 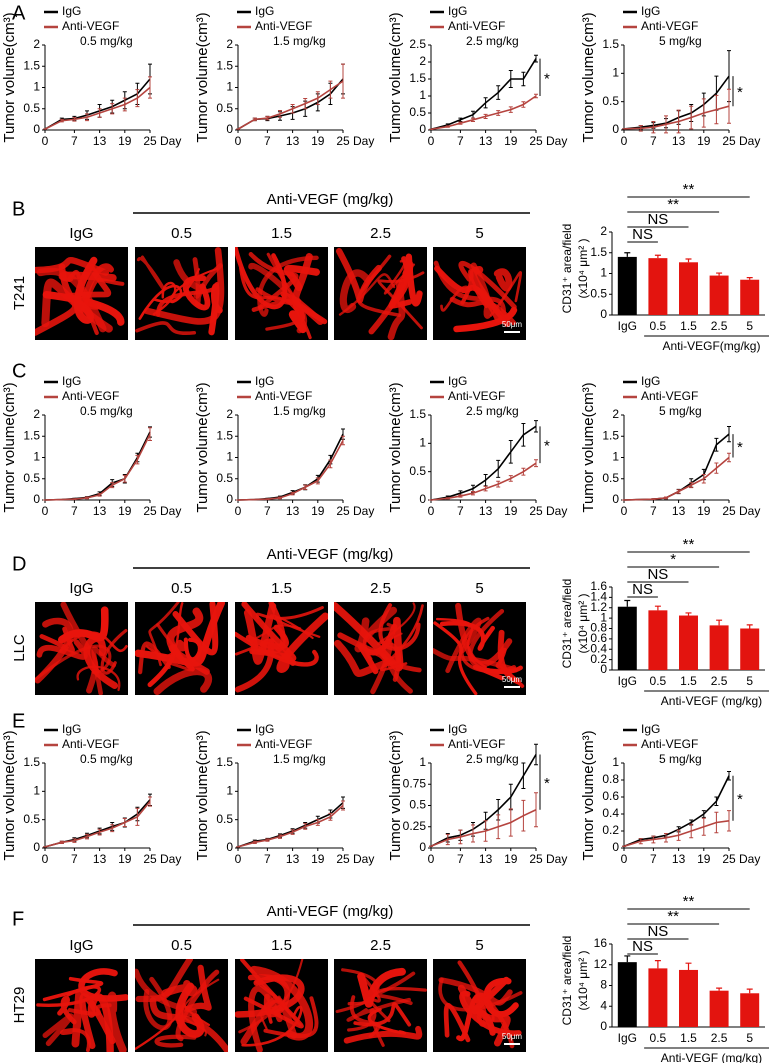 What do you see at coordinates (512, 679) in the screenshot?
I see `scale-bar-label: 50μm` at bounding box center [512, 679].